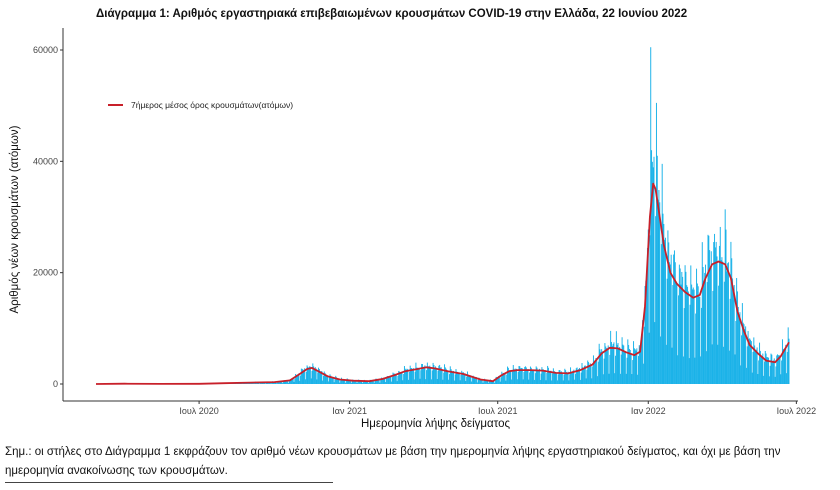 The image size is (840, 490). What do you see at coordinates (497, 411) in the screenshot?
I see `x-tick-label: Ιουλ 2021` at bounding box center [497, 411].